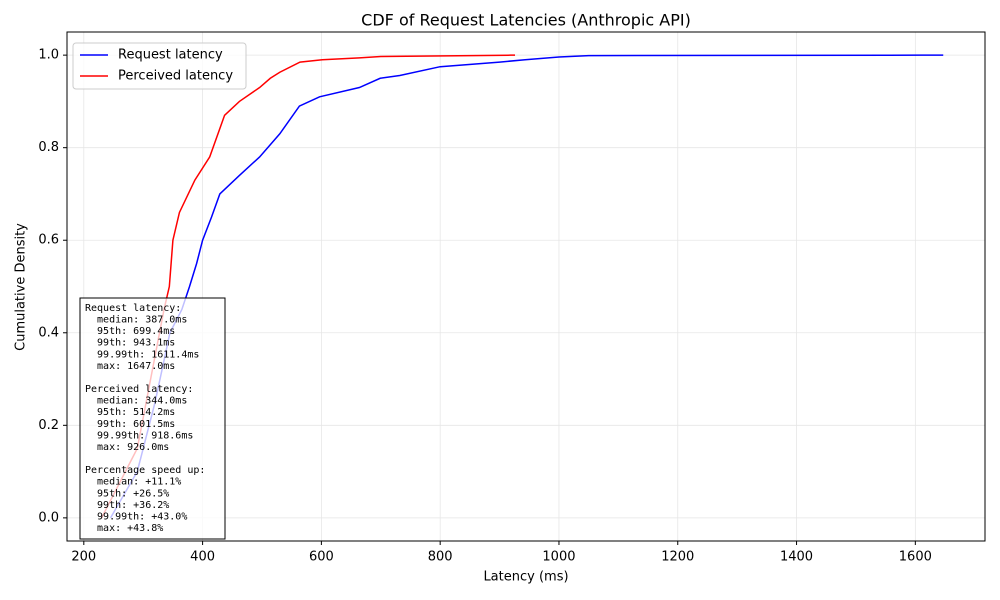  What do you see at coordinates (127, 493) in the screenshot?
I see `annotation-line: 95th: +26.5%` at bounding box center [127, 493].